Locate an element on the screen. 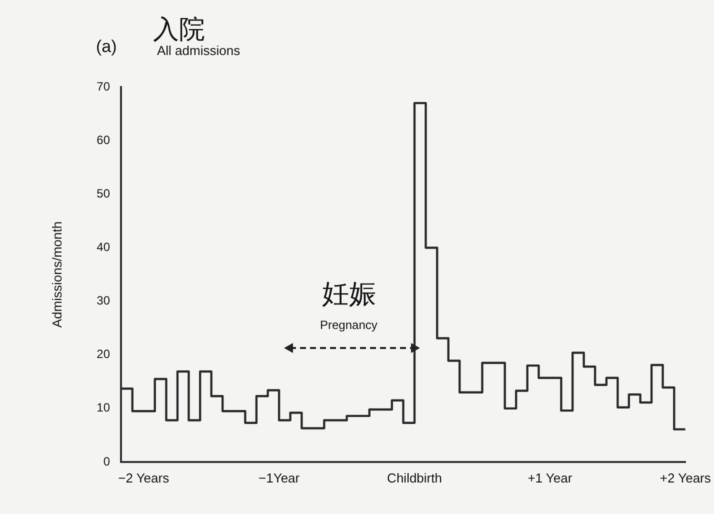 The width and height of the screenshot is (714, 514). x-tick-label: −2 Years is located at coordinates (144, 478).